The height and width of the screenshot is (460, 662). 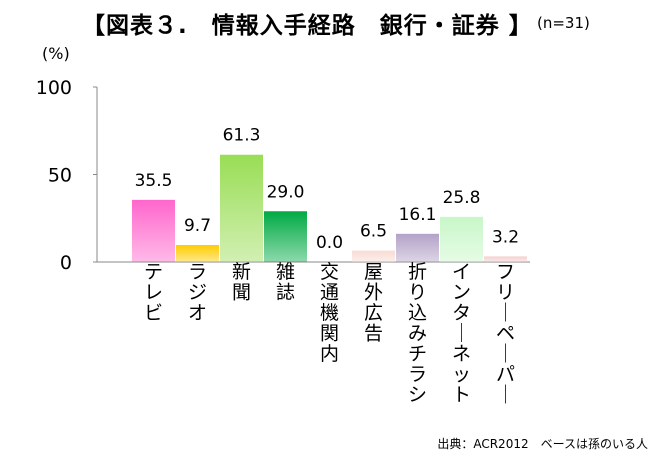 What do you see at coordinates (197, 292) in the screenshot?
I see `category-label: ラジオ` at bounding box center [197, 292].